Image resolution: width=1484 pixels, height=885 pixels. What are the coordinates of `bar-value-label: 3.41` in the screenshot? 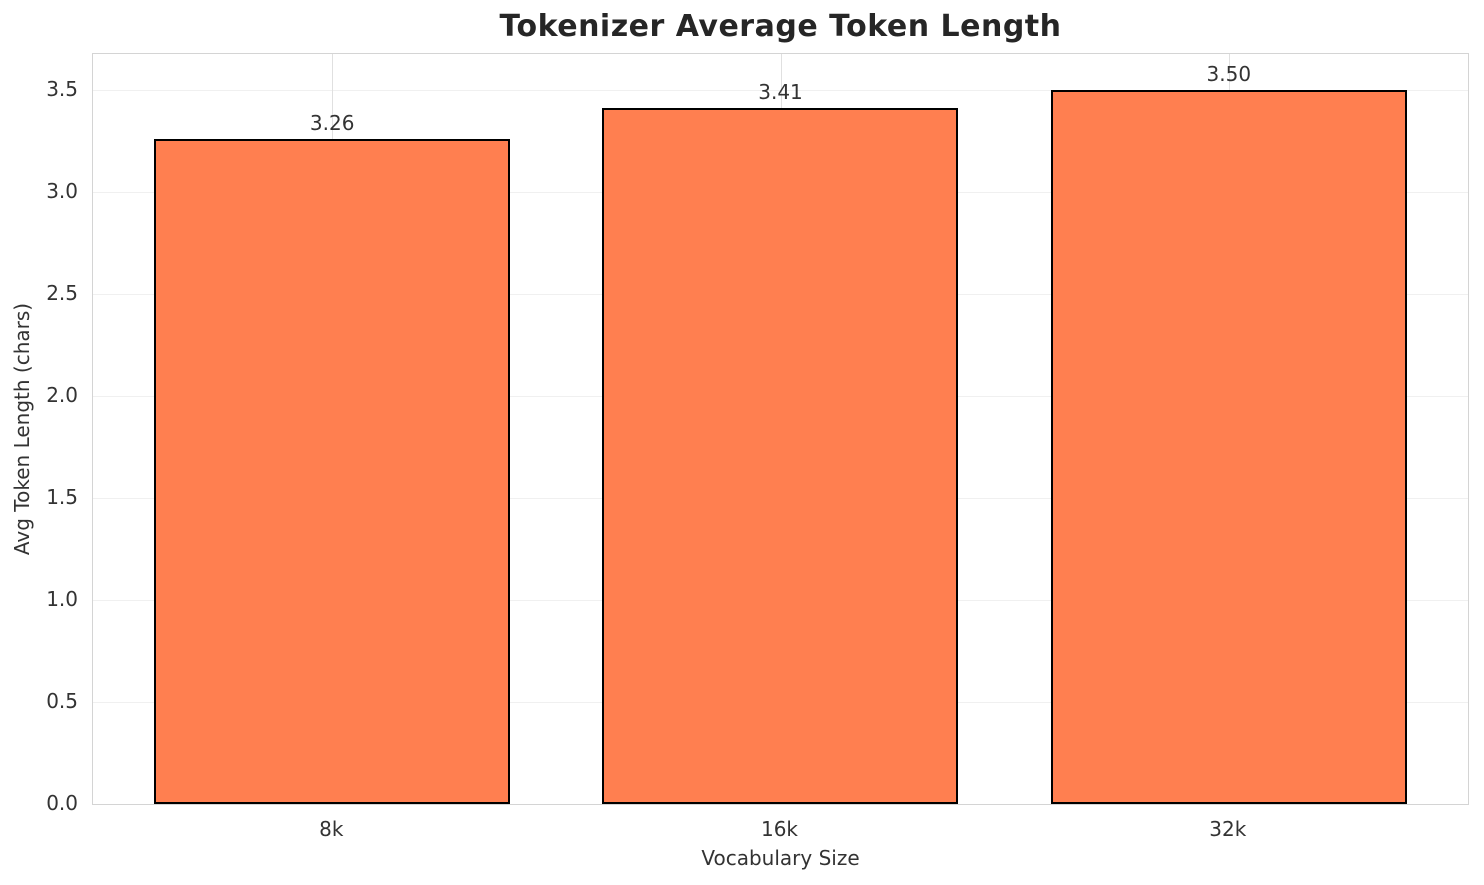 It's located at (780, 92).